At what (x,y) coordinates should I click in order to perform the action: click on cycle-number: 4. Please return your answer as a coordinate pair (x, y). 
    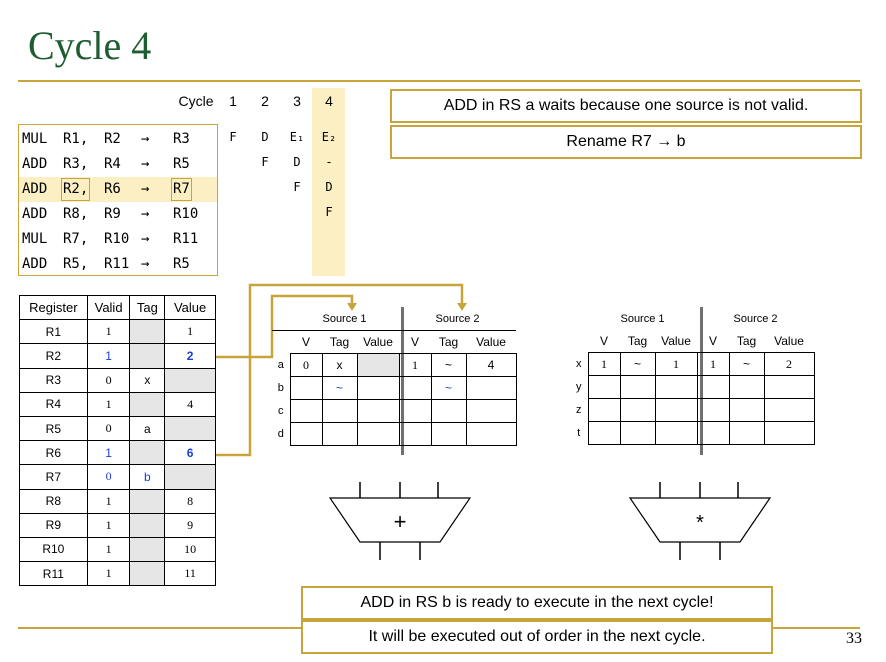
    Looking at the image, I should click on (329, 101).